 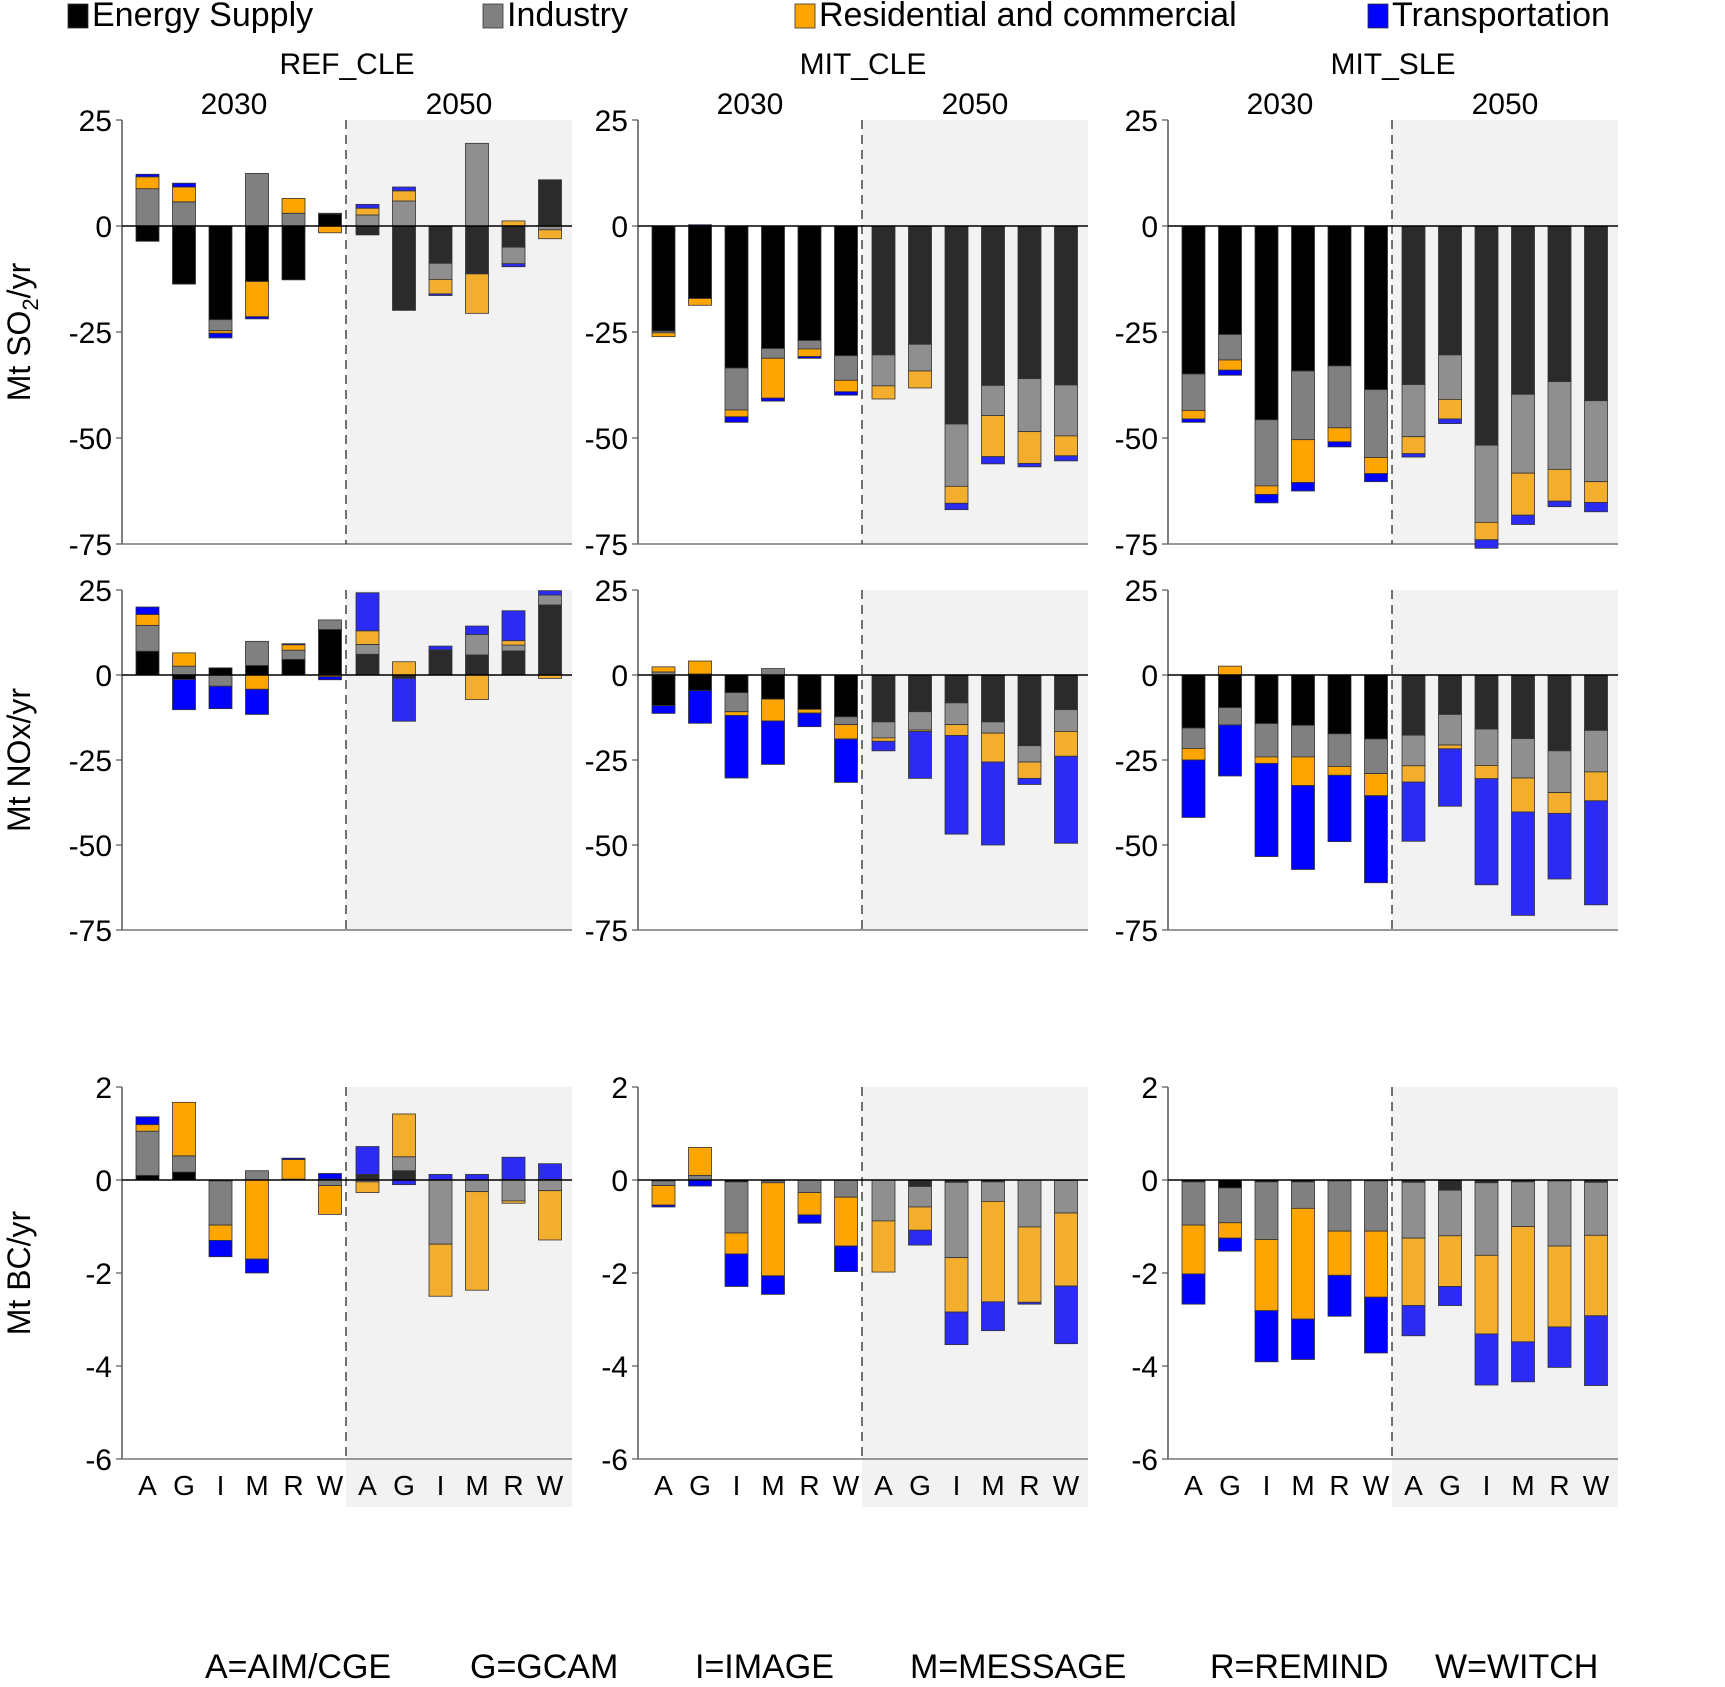 I want to click on bar-segment-G-2030-energy, so click(x=700, y=262).